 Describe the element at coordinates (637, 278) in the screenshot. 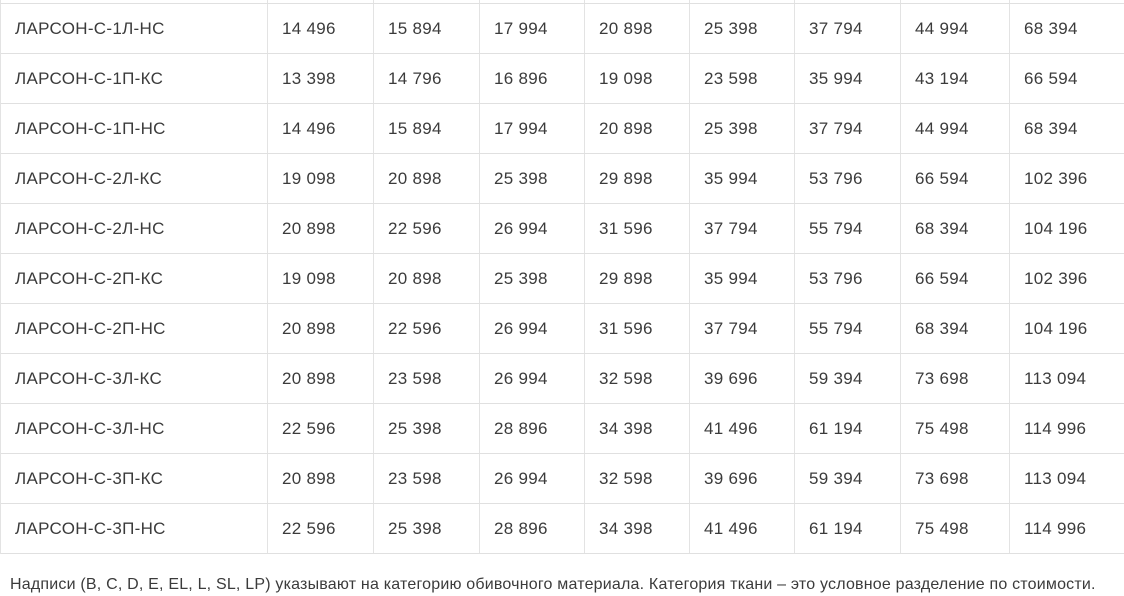

I see `price-cell: 29 898` at that location.